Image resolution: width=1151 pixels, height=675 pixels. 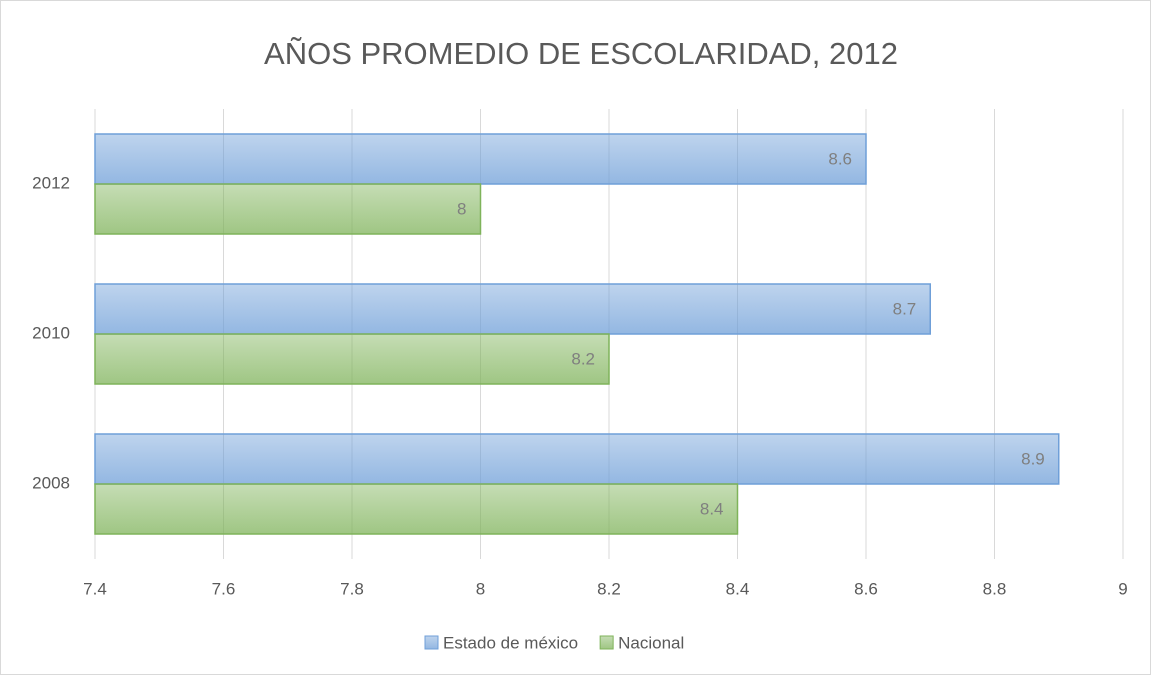 I want to click on x-tick-label: 8.6, so click(x=866, y=588).